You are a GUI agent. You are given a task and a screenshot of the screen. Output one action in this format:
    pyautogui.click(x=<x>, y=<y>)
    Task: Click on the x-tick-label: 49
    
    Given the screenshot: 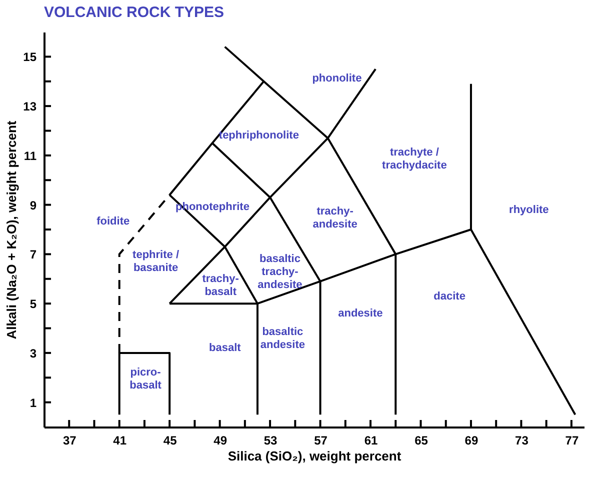 What is the action you would take?
    pyautogui.click(x=221, y=441)
    